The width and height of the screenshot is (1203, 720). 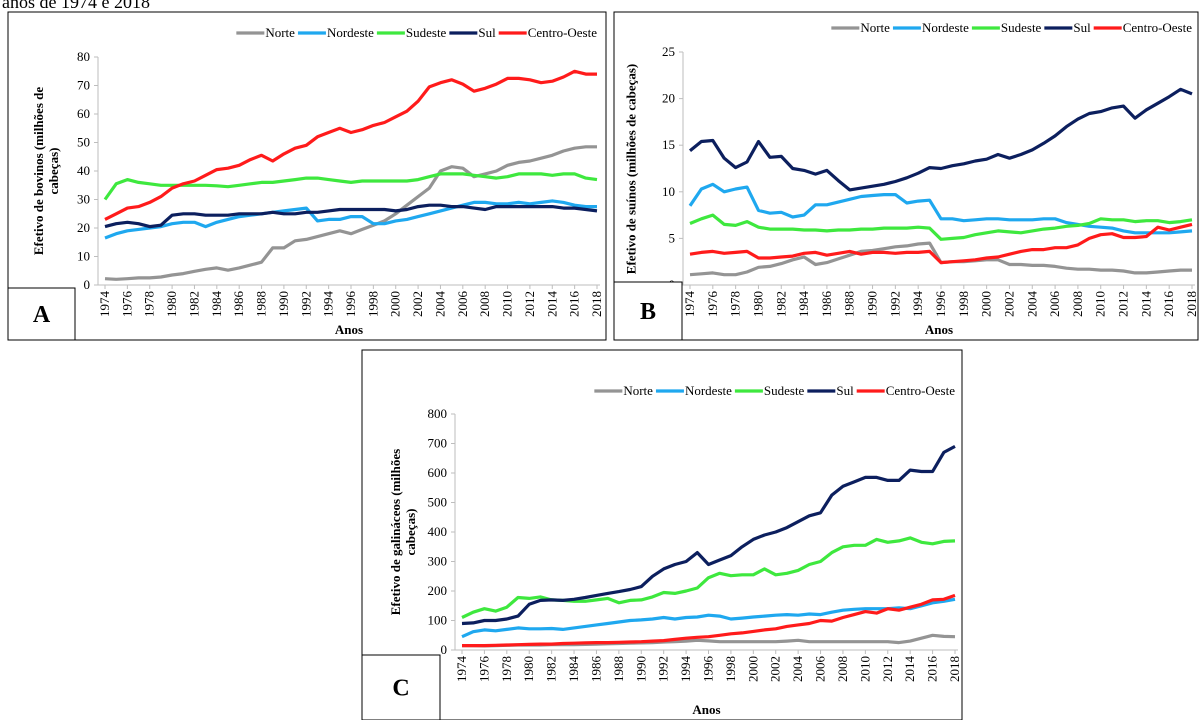 What do you see at coordinates (76, 6) in the screenshot?
I see `caption-fragment: anos de 1974 e 2018` at bounding box center [76, 6].